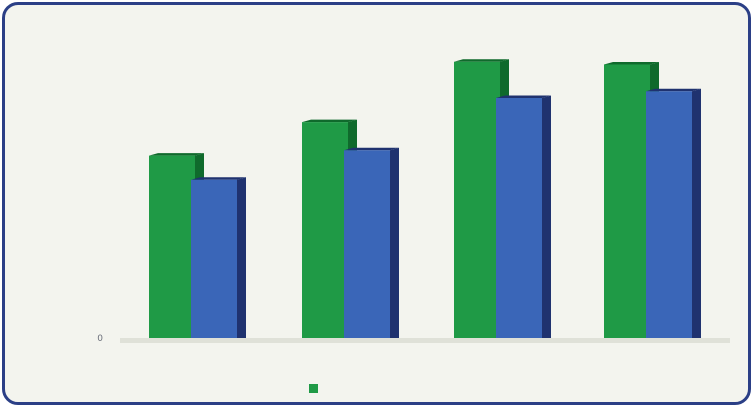 The width and height of the screenshot is (751, 405). Describe the element at coordinates (425, 340) in the screenshot. I see `chart-floor` at that location.